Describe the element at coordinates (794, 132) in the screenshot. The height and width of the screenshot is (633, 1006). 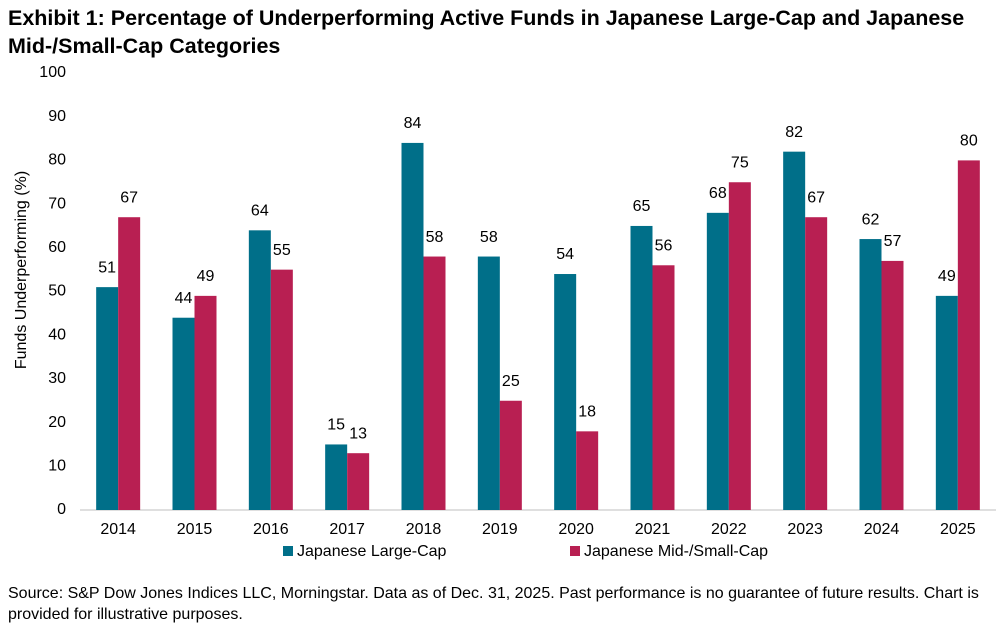
I see `data-label: 82` at that location.